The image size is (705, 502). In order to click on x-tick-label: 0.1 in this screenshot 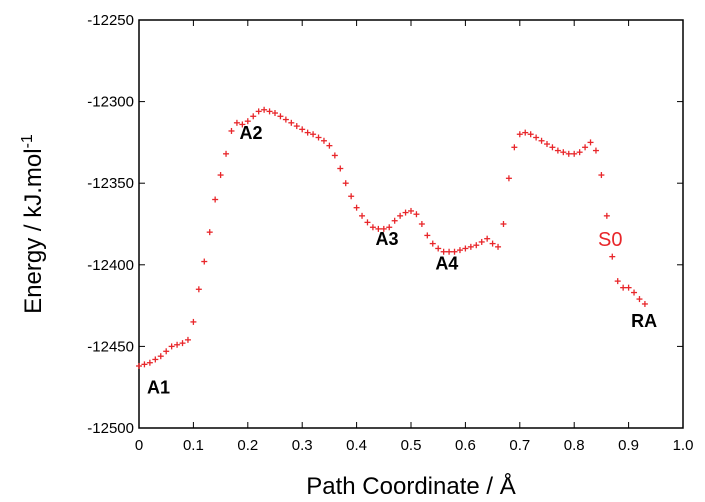, I will do `click(193, 445)`.